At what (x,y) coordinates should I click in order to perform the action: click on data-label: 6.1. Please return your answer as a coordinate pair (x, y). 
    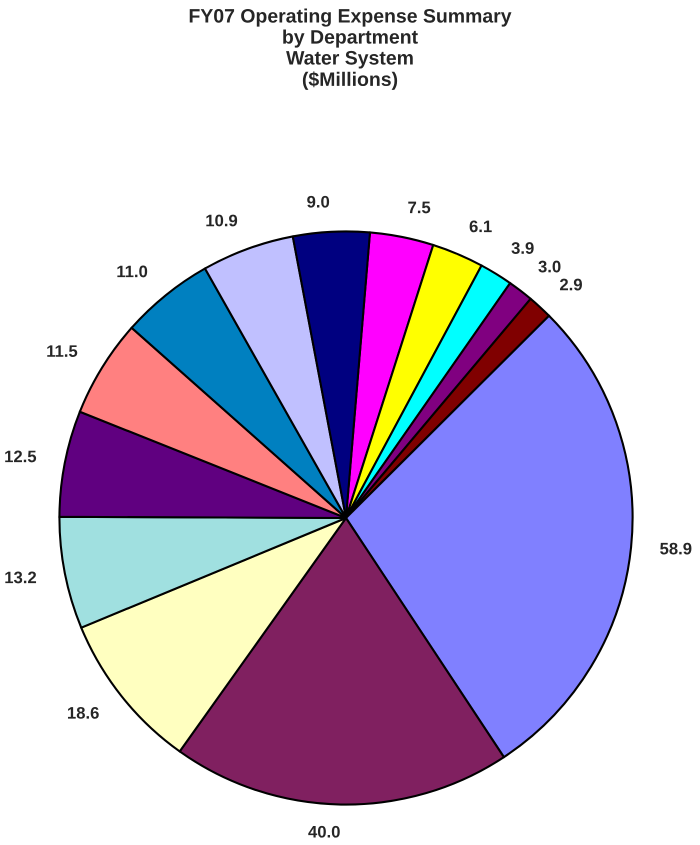
    Looking at the image, I should click on (481, 226).